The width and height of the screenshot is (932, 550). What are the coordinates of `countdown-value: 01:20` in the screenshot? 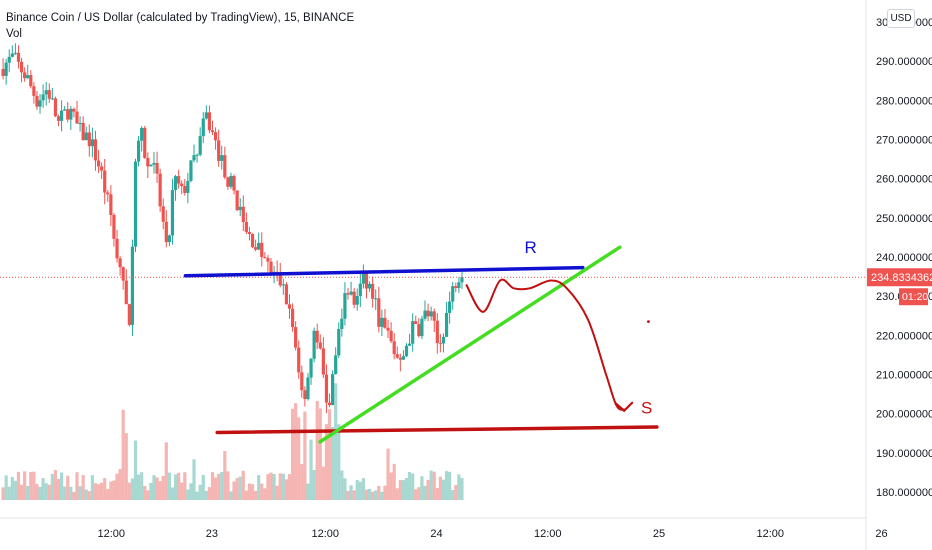 It's located at (915, 297).